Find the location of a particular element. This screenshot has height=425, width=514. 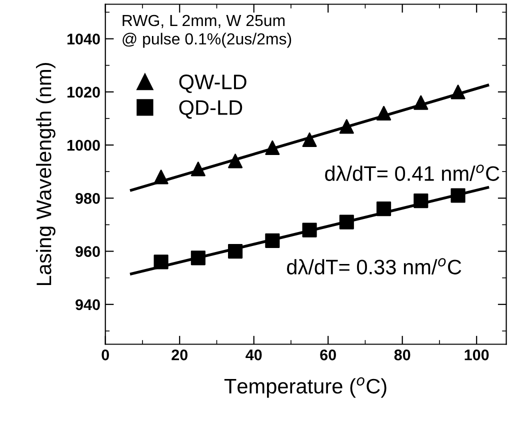

y-tick-label: 1020 is located at coordinates (83, 92).